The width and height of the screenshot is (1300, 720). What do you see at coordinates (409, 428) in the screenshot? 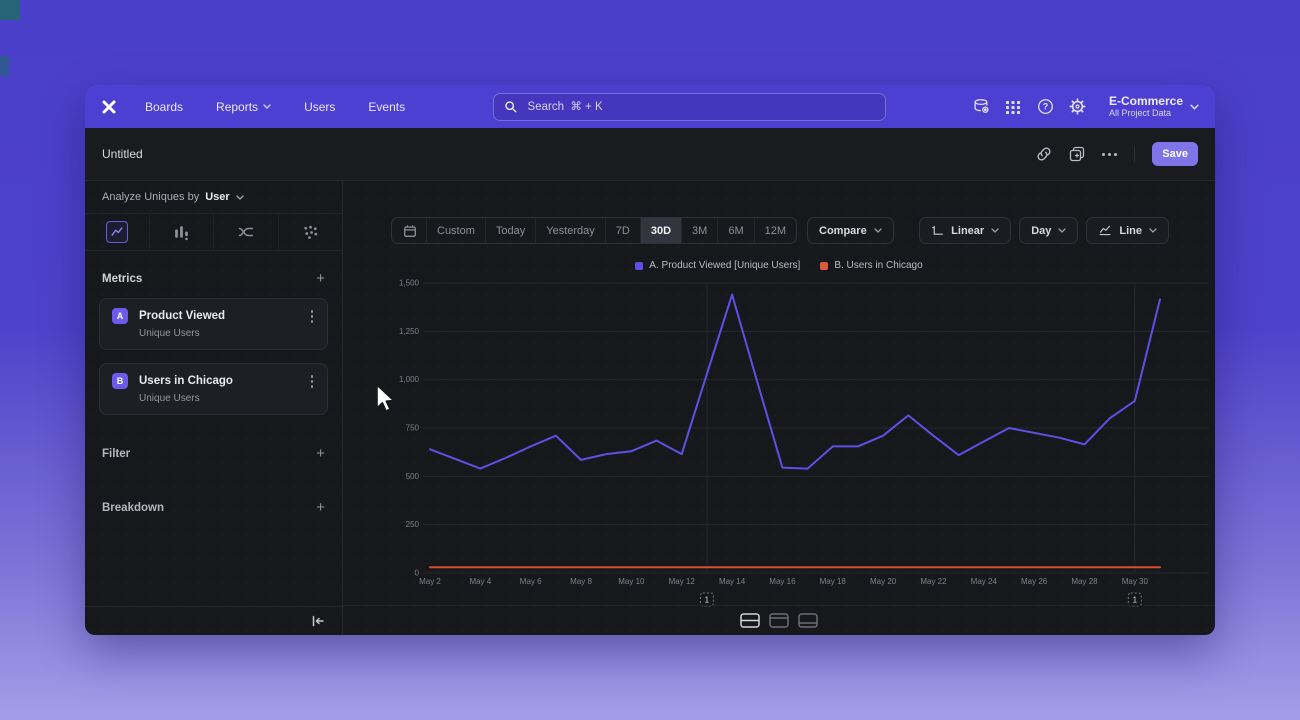
I see `y-axis-labels: 0 250 500 750 1,000 1,250 1,500` at bounding box center [409, 428].